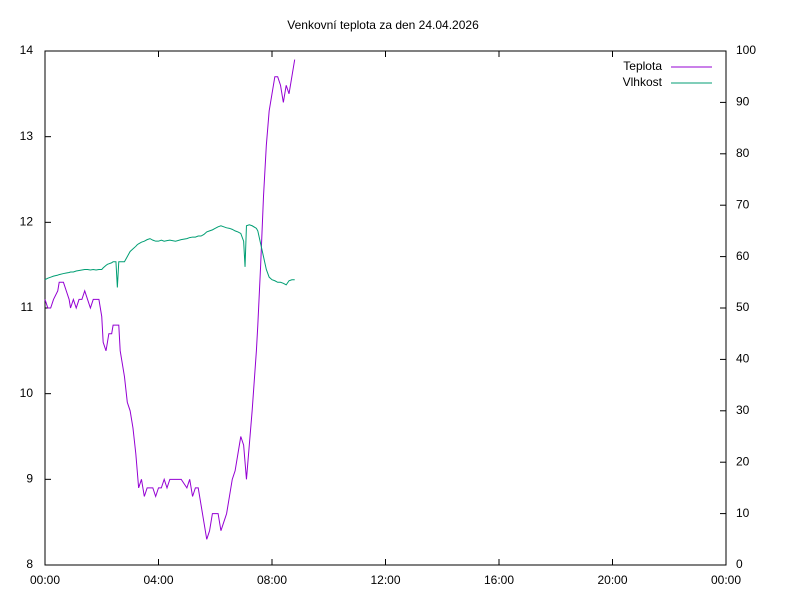 Image resolution: width=800 pixels, height=600 pixels. I want to click on y-tick-label: 9, so click(29, 479).